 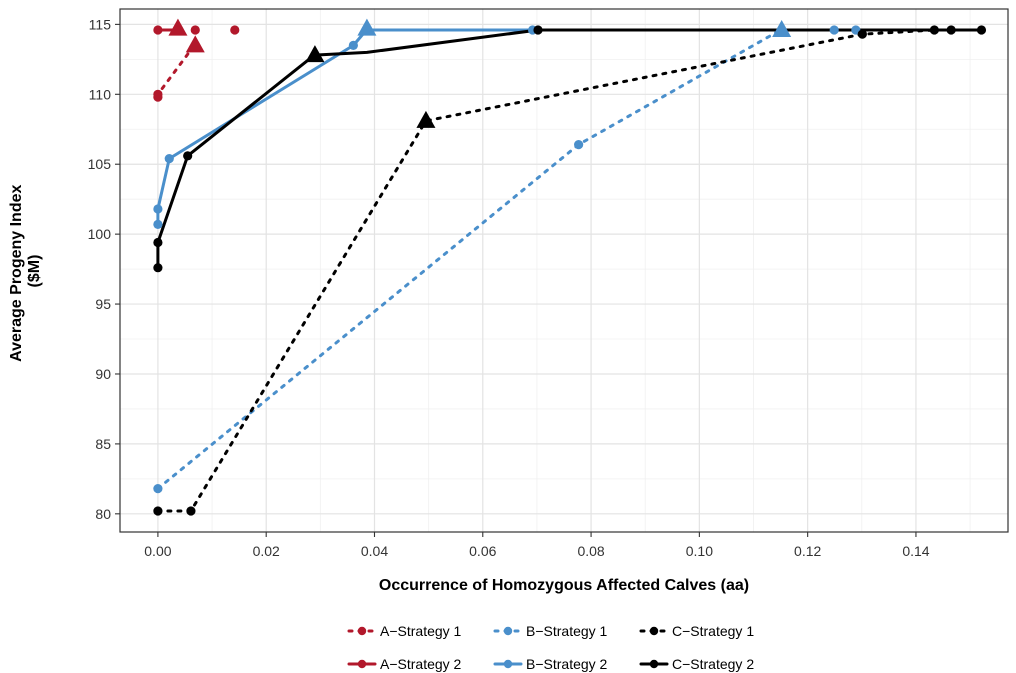 I want to click on y-tick-label: 115, so click(x=100, y=24).